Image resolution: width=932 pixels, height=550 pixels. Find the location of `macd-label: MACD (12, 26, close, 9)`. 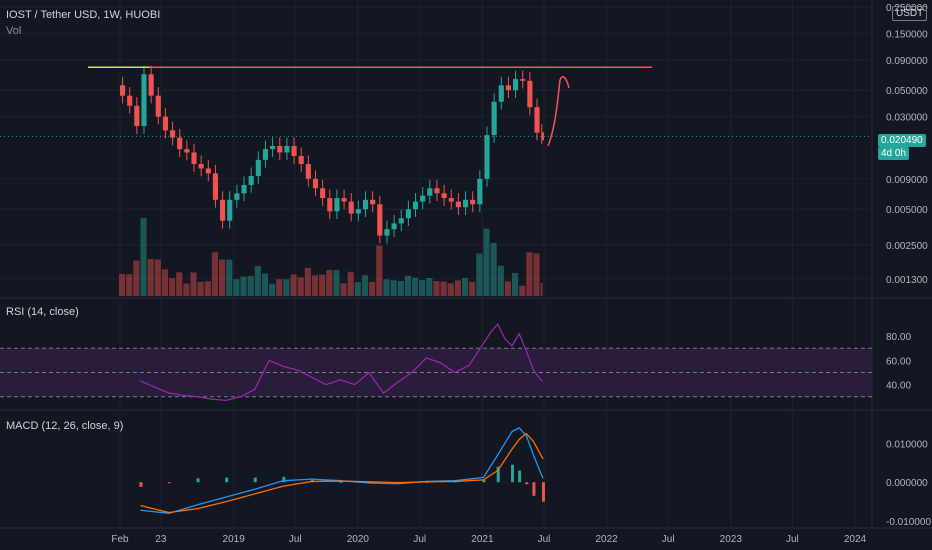

macd-label: MACD (12, 26, close, 9) is located at coordinates (65, 426).